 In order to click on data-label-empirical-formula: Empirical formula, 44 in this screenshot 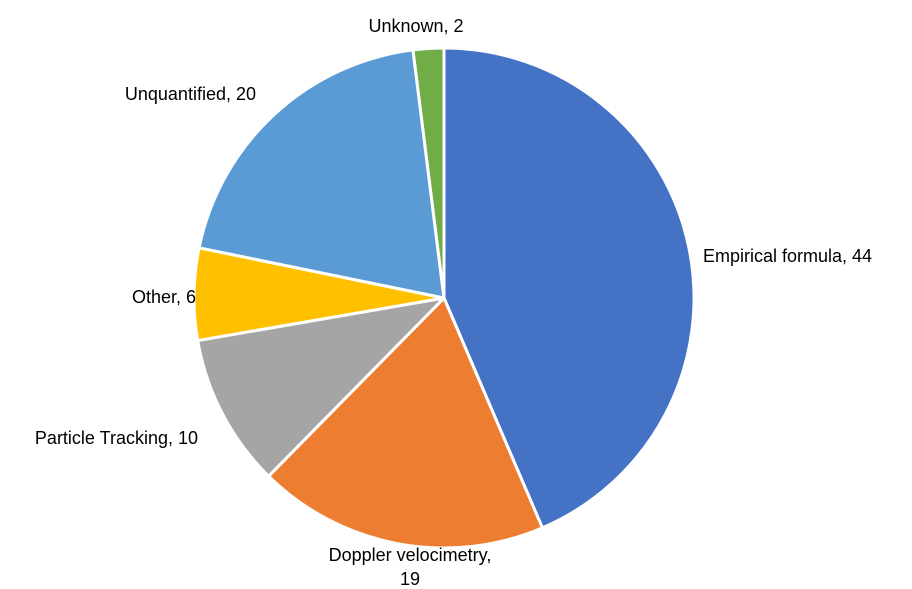, I will do `click(787, 256)`.